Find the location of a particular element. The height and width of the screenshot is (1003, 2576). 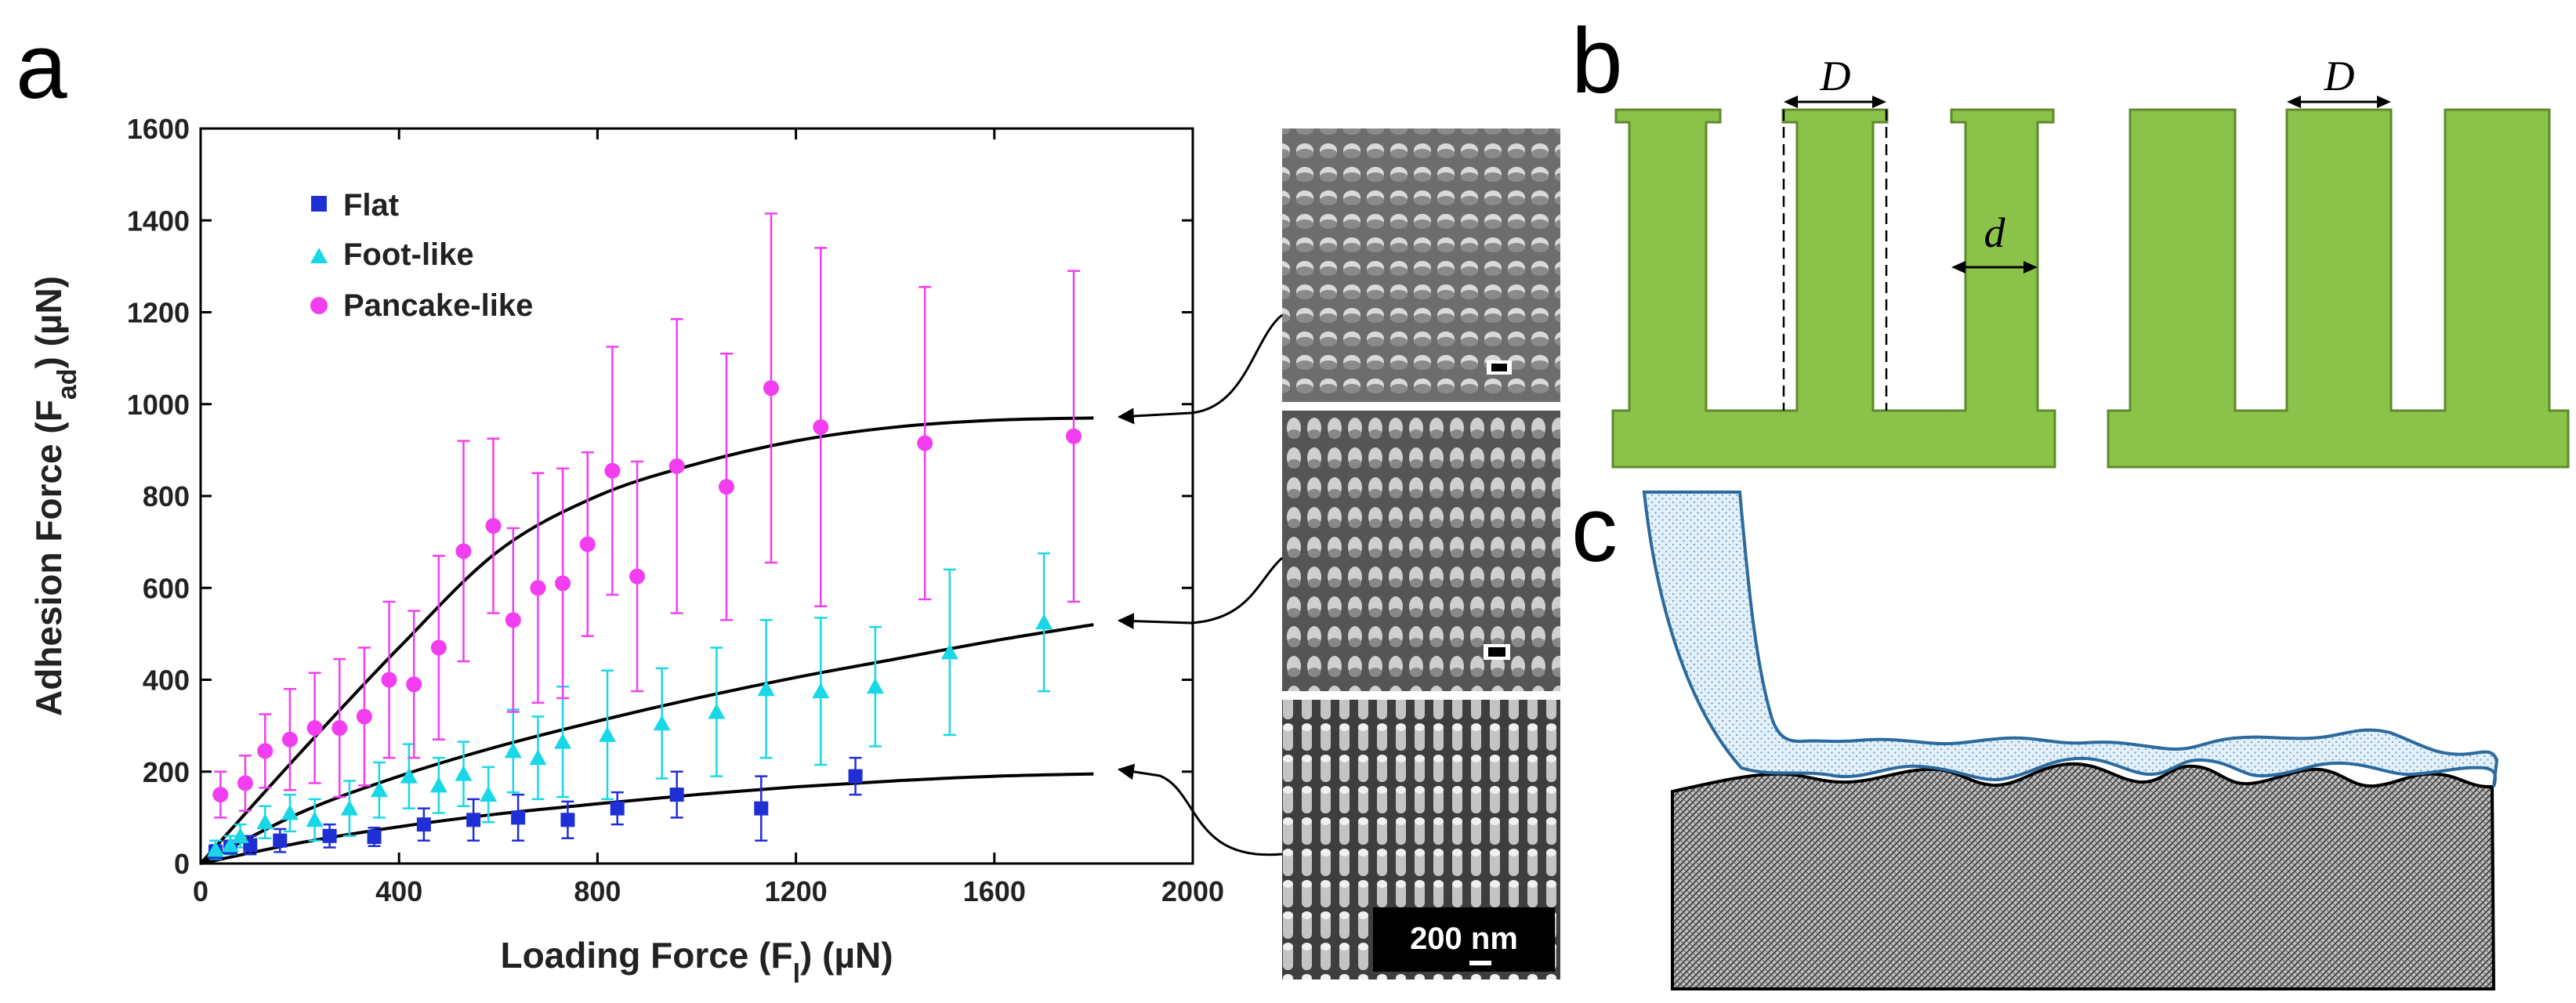

legend-marker-foot is located at coordinates (319, 255).